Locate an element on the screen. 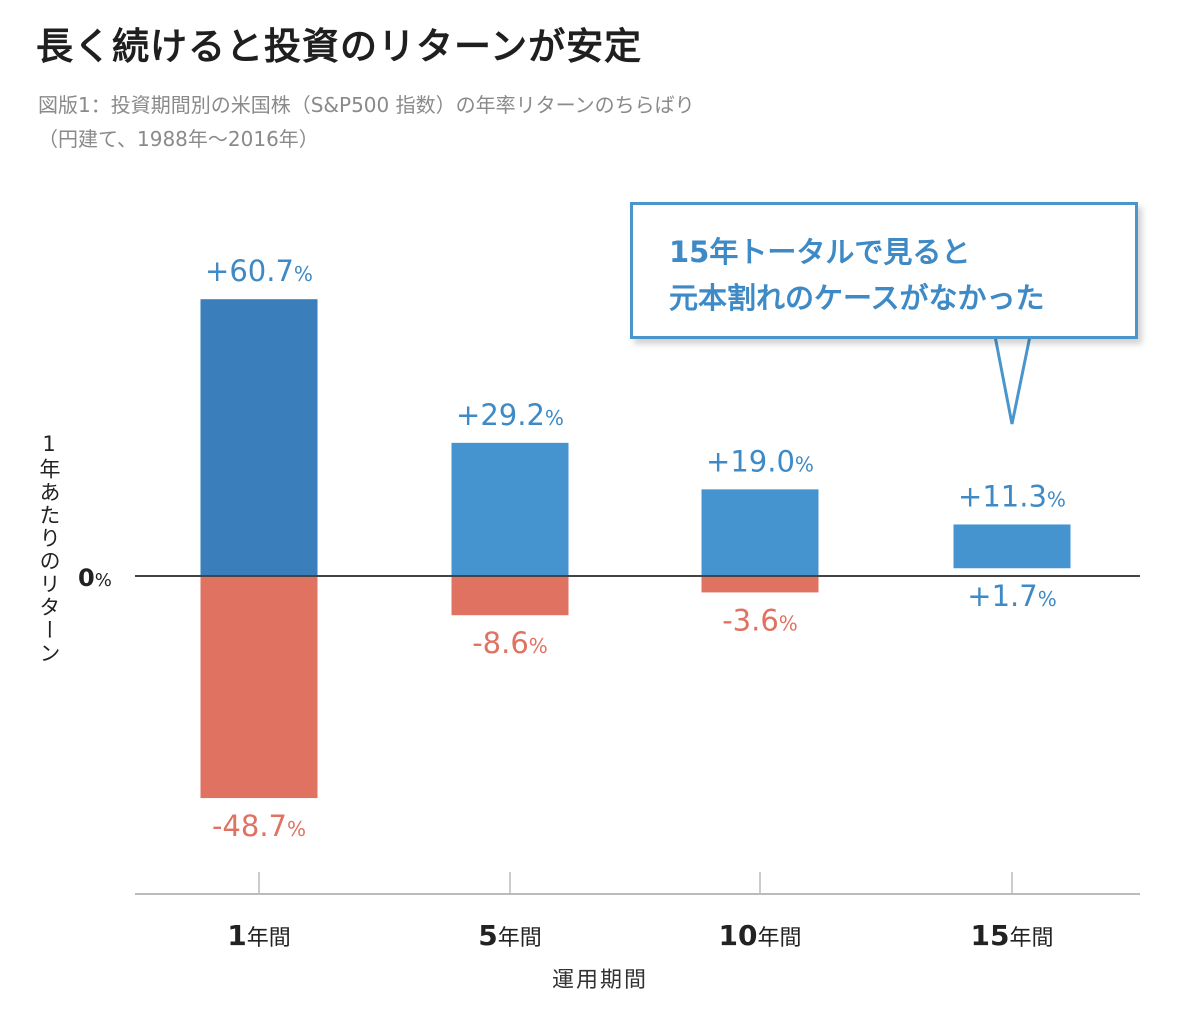 This screenshot has height=1032, width=1200. data-label-min-3: +1.7% is located at coordinates (1011, 596).